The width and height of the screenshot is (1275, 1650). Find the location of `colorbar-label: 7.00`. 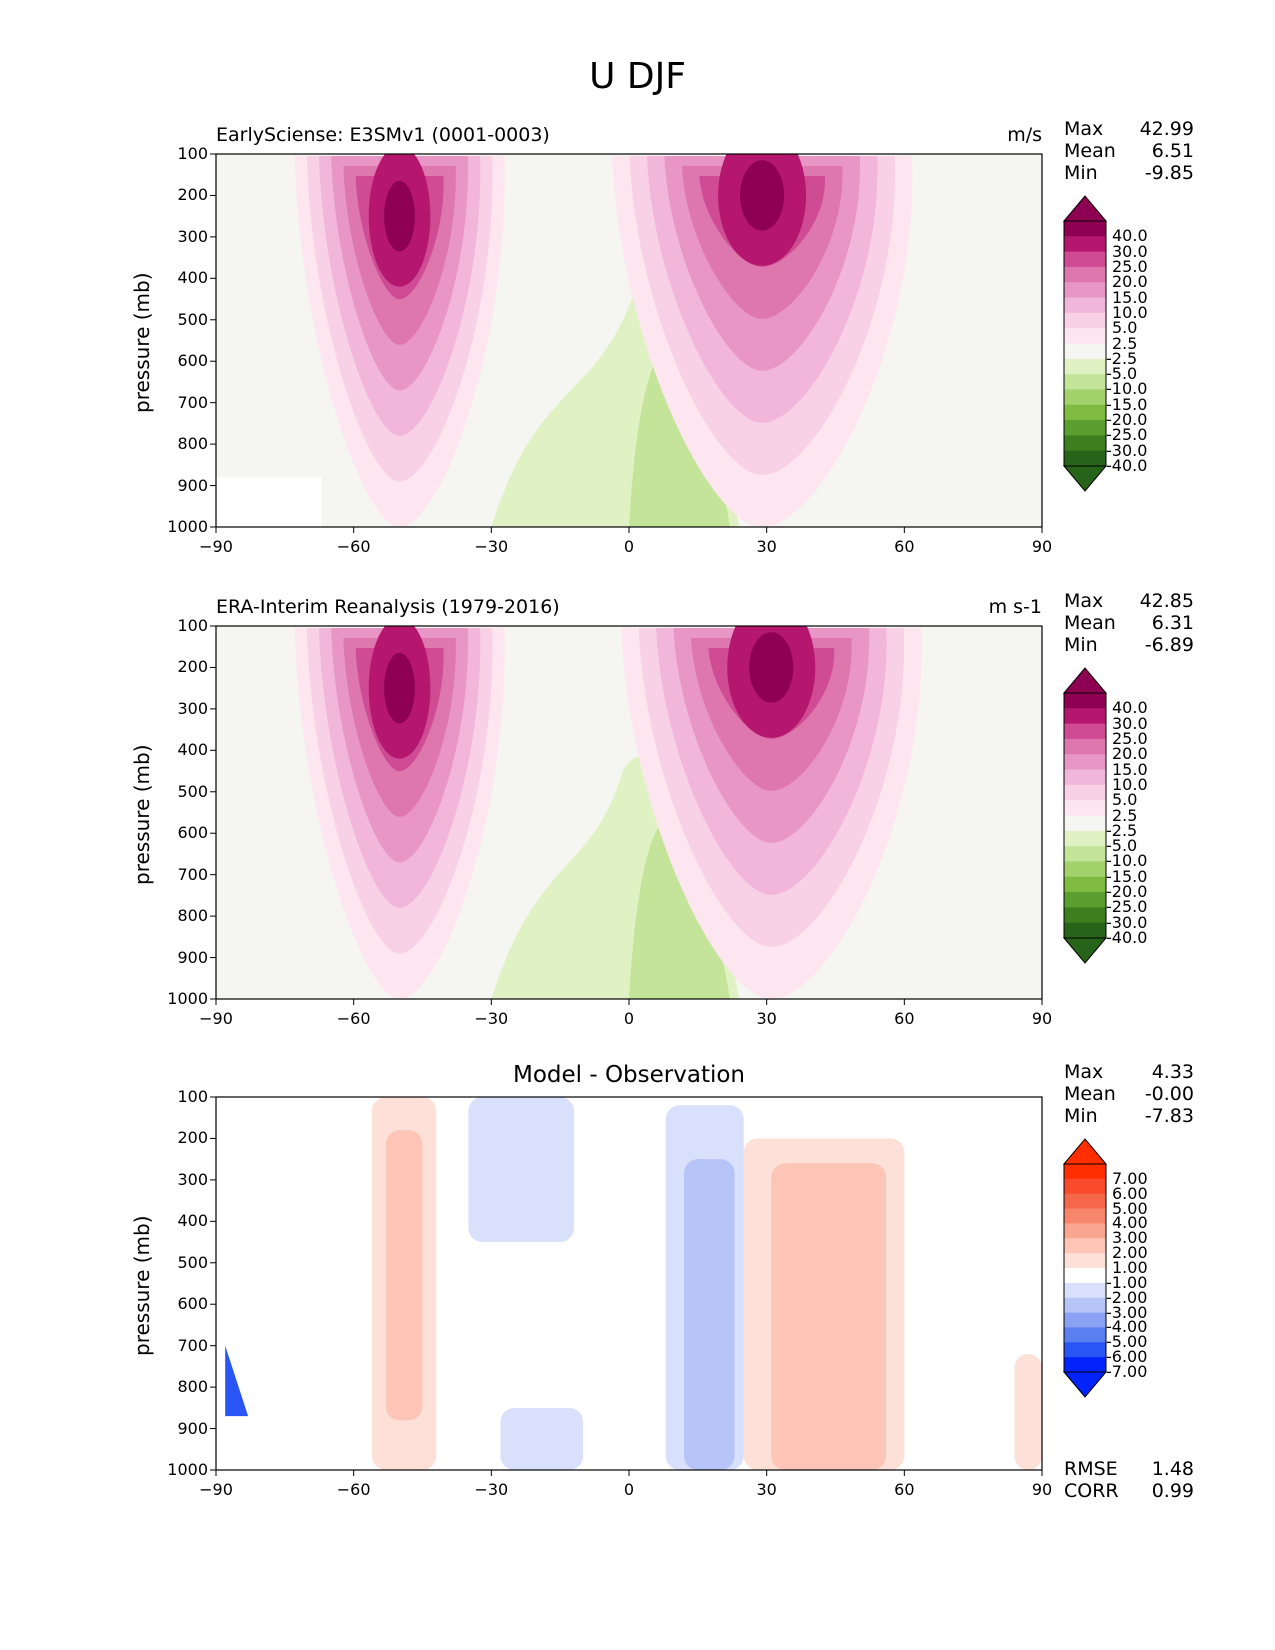

colorbar-label: 7.00 is located at coordinates (1130, 1178).